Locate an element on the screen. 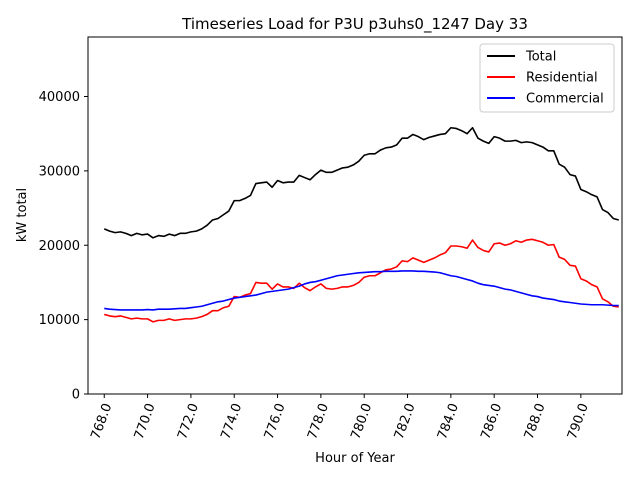 The height and width of the screenshot is (480, 640). series-line-commercial is located at coordinates (361, 290).